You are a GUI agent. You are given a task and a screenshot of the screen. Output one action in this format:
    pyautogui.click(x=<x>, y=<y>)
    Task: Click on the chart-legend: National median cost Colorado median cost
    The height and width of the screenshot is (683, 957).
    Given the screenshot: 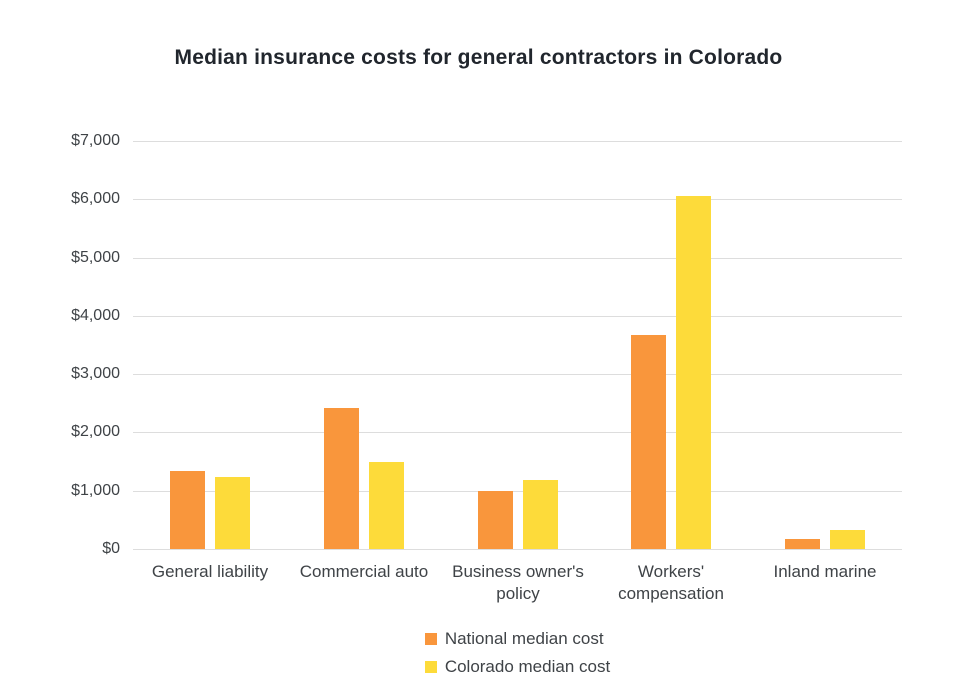 What is the action you would take?
    pyautogui.click(x=517, y=653)
    